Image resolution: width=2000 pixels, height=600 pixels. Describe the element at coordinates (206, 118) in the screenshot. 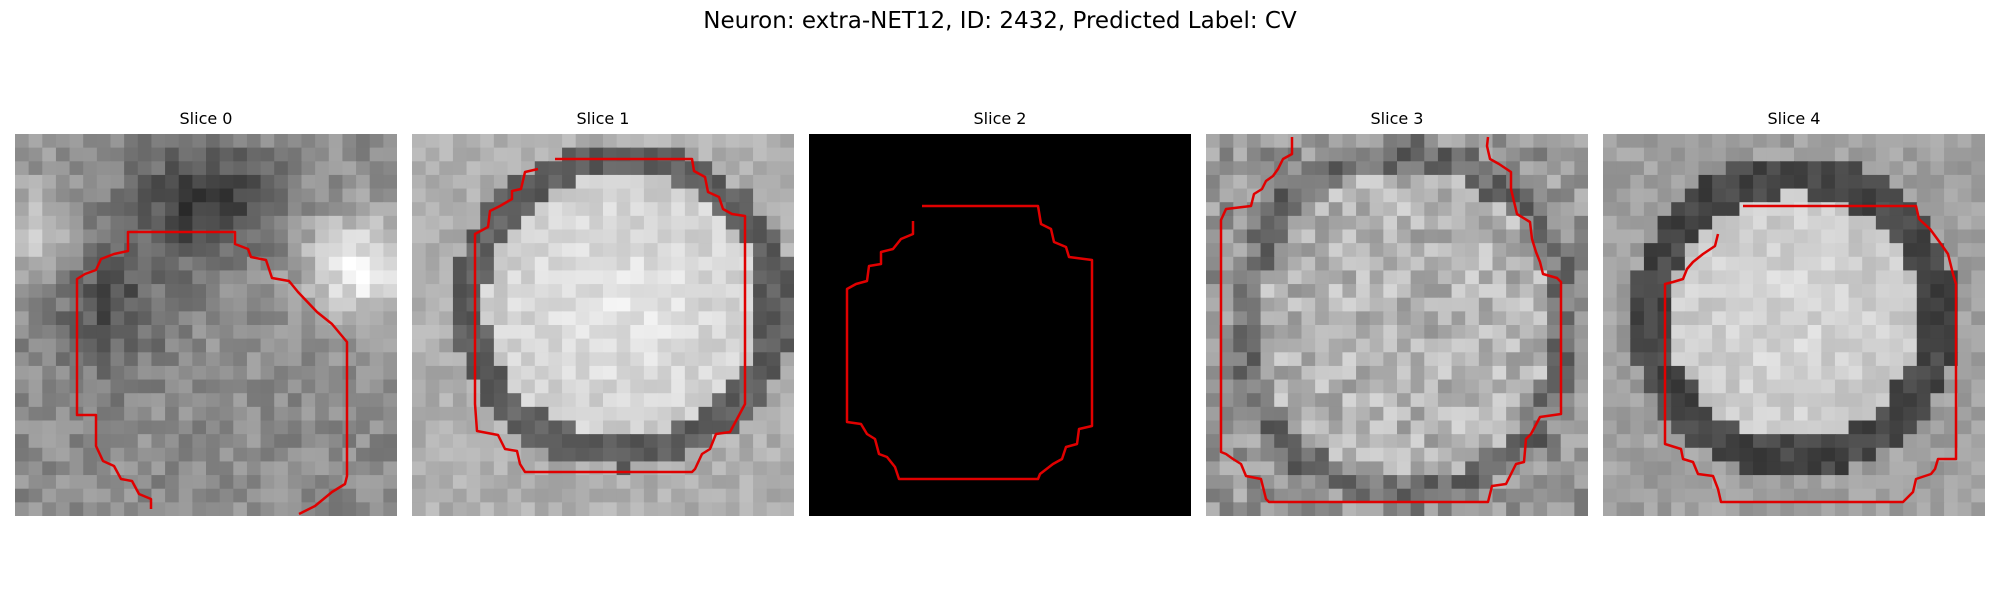

I see `panel-title: Slice 0` at that location.